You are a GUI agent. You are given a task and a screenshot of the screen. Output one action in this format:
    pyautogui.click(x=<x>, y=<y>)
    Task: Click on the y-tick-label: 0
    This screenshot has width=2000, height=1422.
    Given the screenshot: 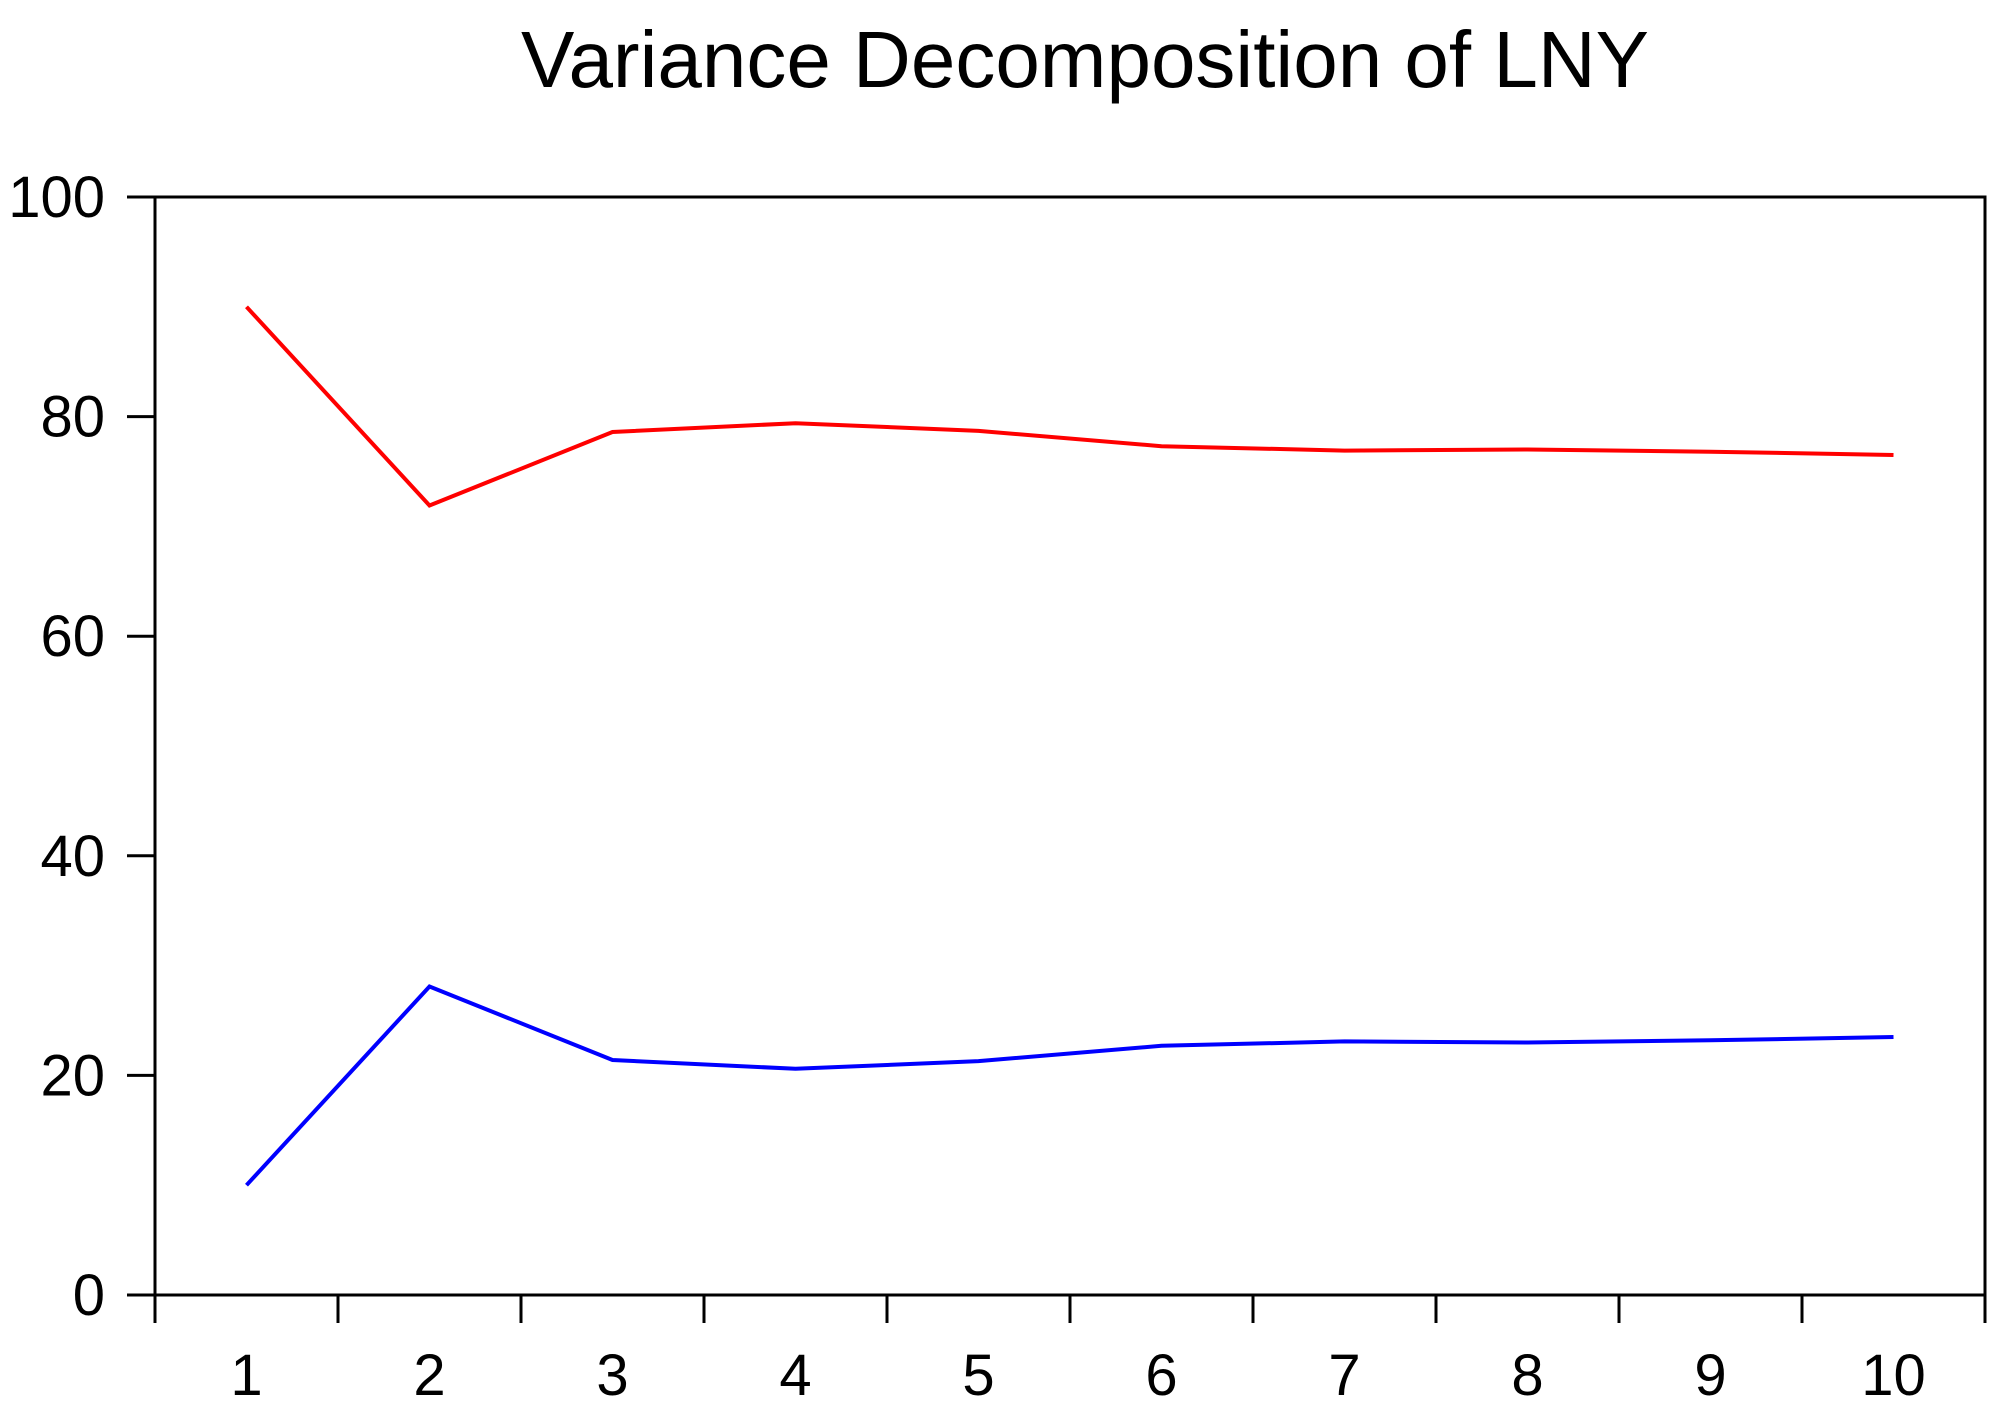 What is the action you would take?
    pyautogui.click(x=89, y=1295)
    